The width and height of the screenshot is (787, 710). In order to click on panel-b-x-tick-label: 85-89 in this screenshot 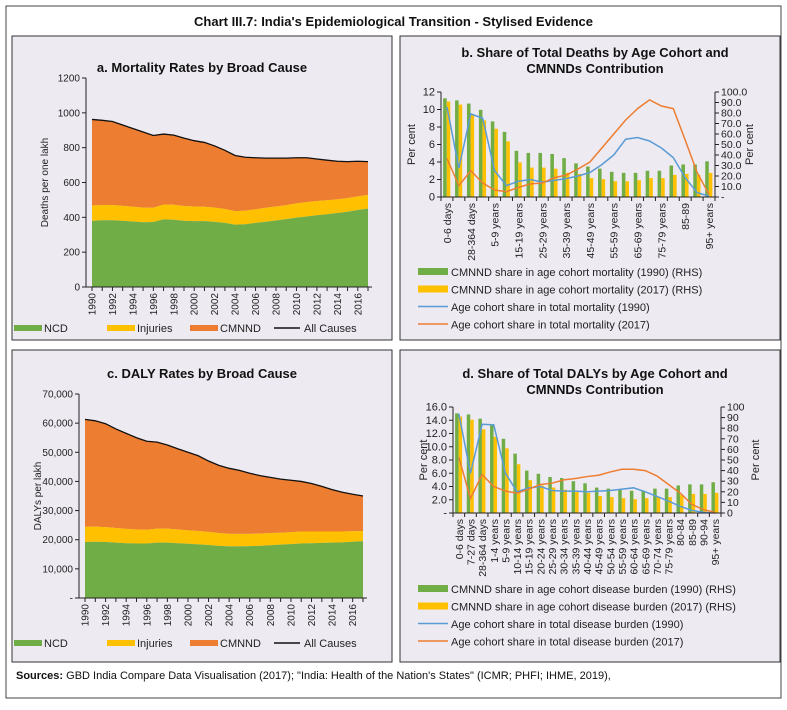, I will do `click(686, 216)`.